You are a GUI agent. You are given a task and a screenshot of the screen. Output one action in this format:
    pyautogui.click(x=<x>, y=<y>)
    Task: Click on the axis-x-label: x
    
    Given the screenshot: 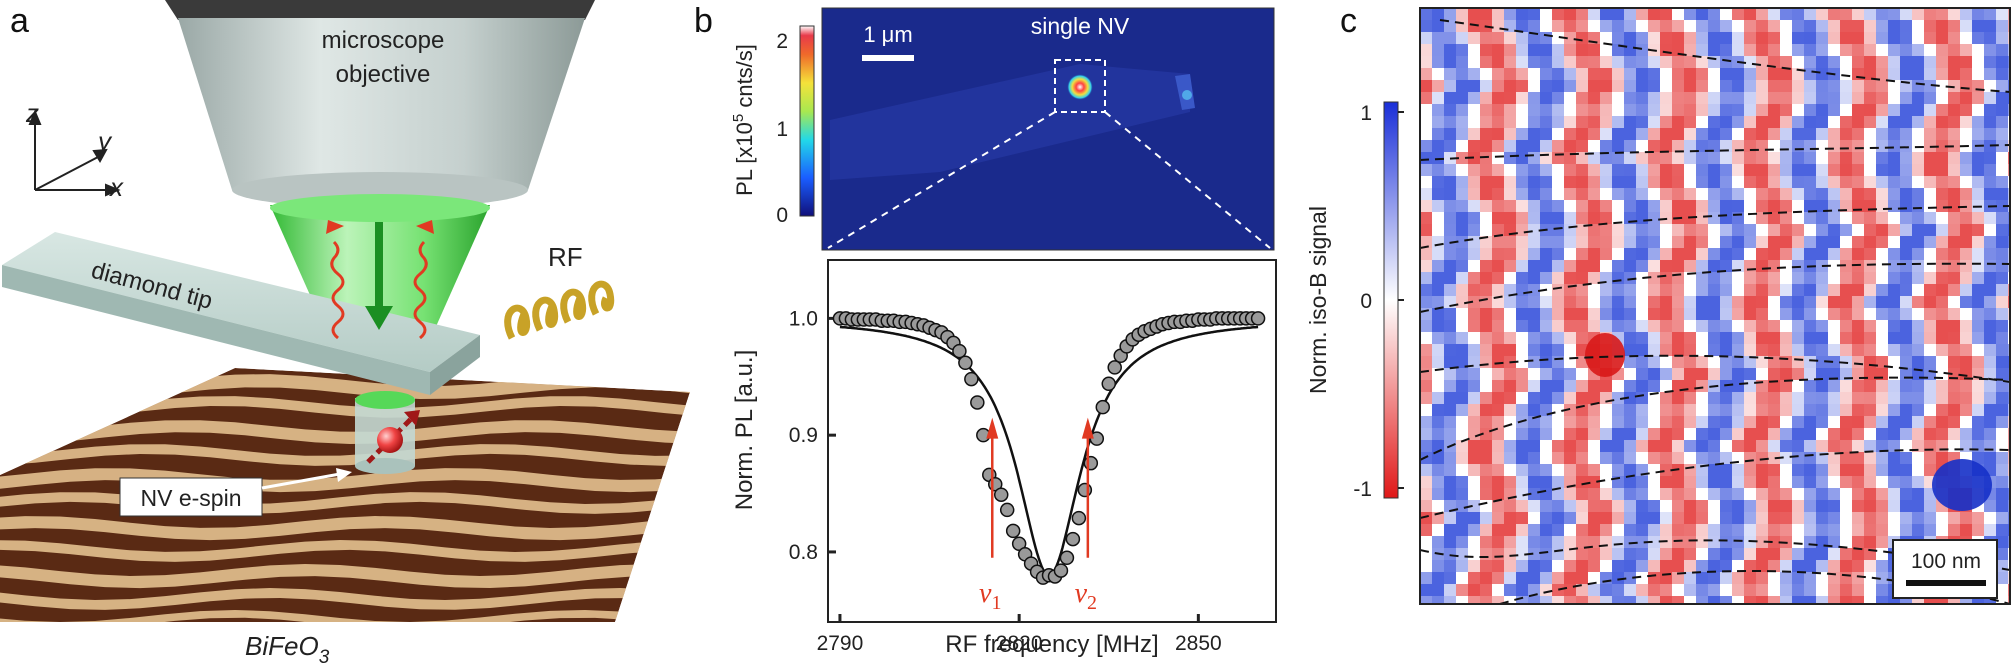 What is the action you would take?
    pyautogui.click(x=116, y=187)
    